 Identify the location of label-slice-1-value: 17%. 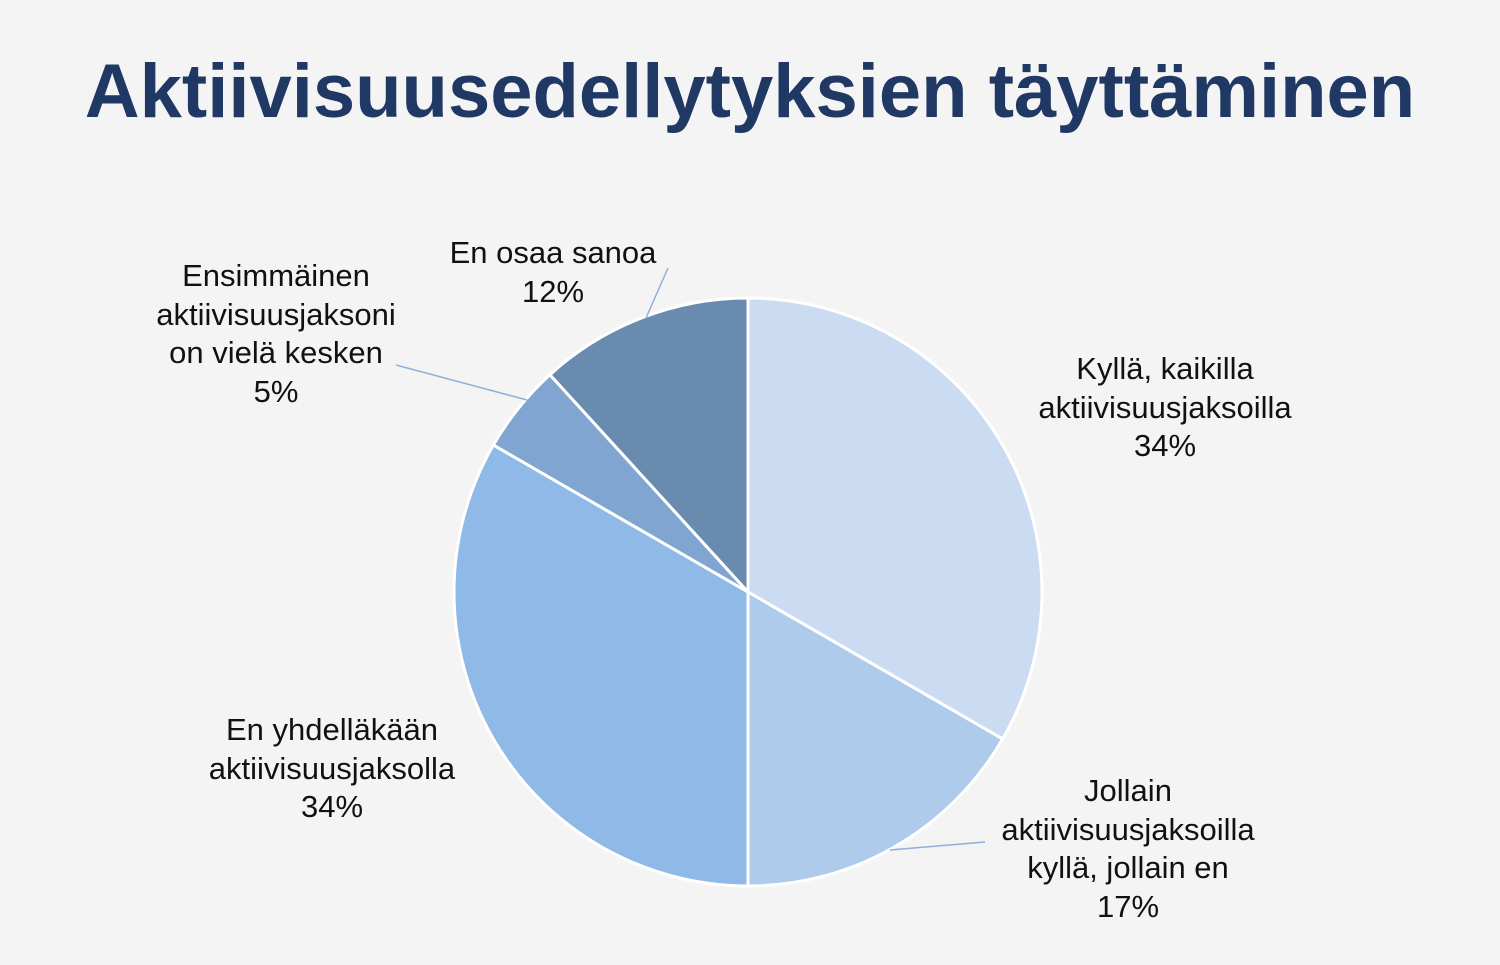
(1128, 906).